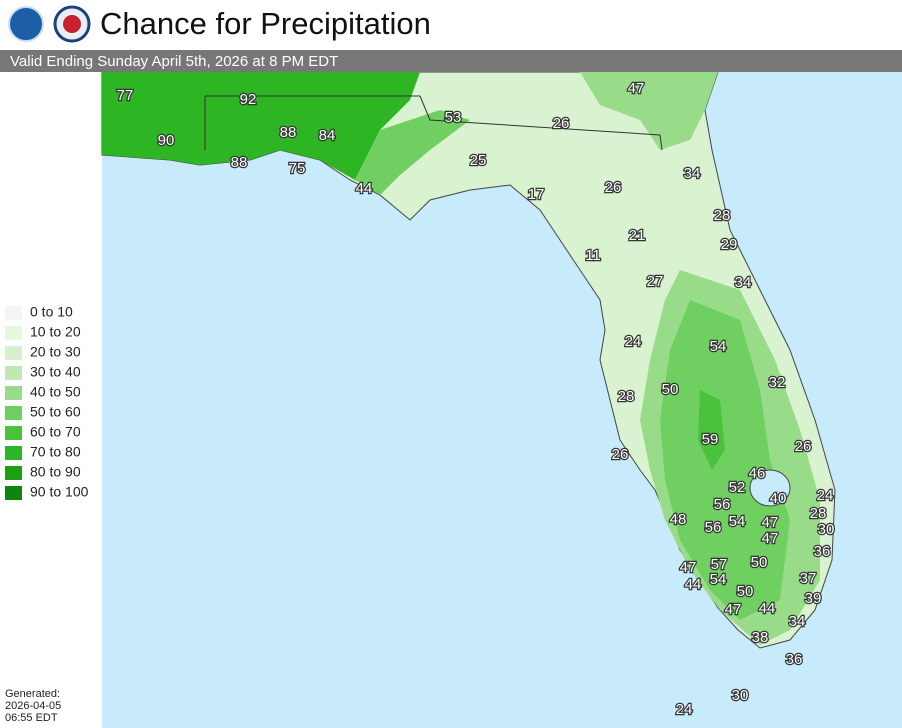 Image resolution: width=902 pixels, height=728 pixels. Describe the element at coordinates (72, 24) in the screenshot. I see `nws-logo-center` at that location.